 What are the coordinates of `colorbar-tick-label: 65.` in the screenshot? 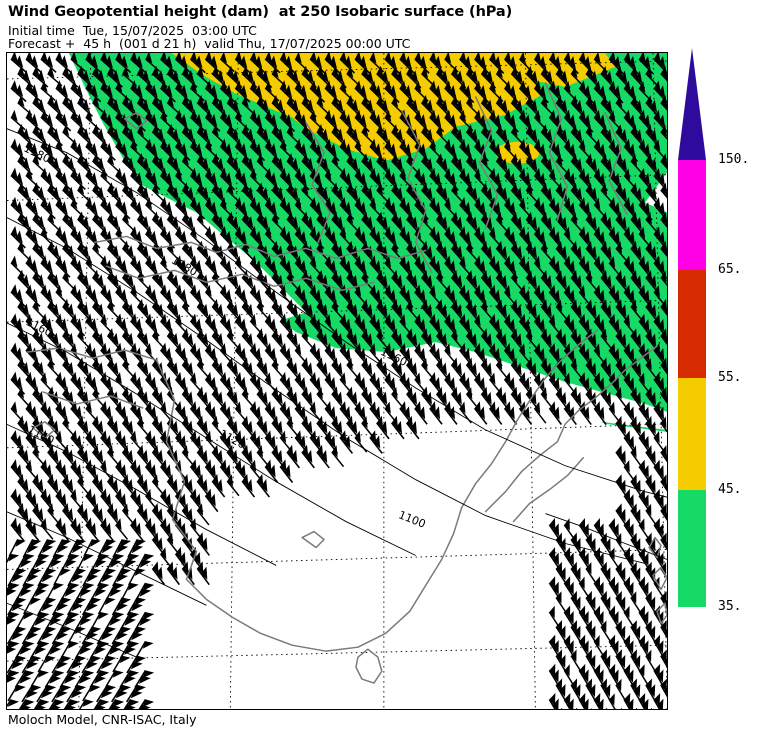 It's located at (730, 269).